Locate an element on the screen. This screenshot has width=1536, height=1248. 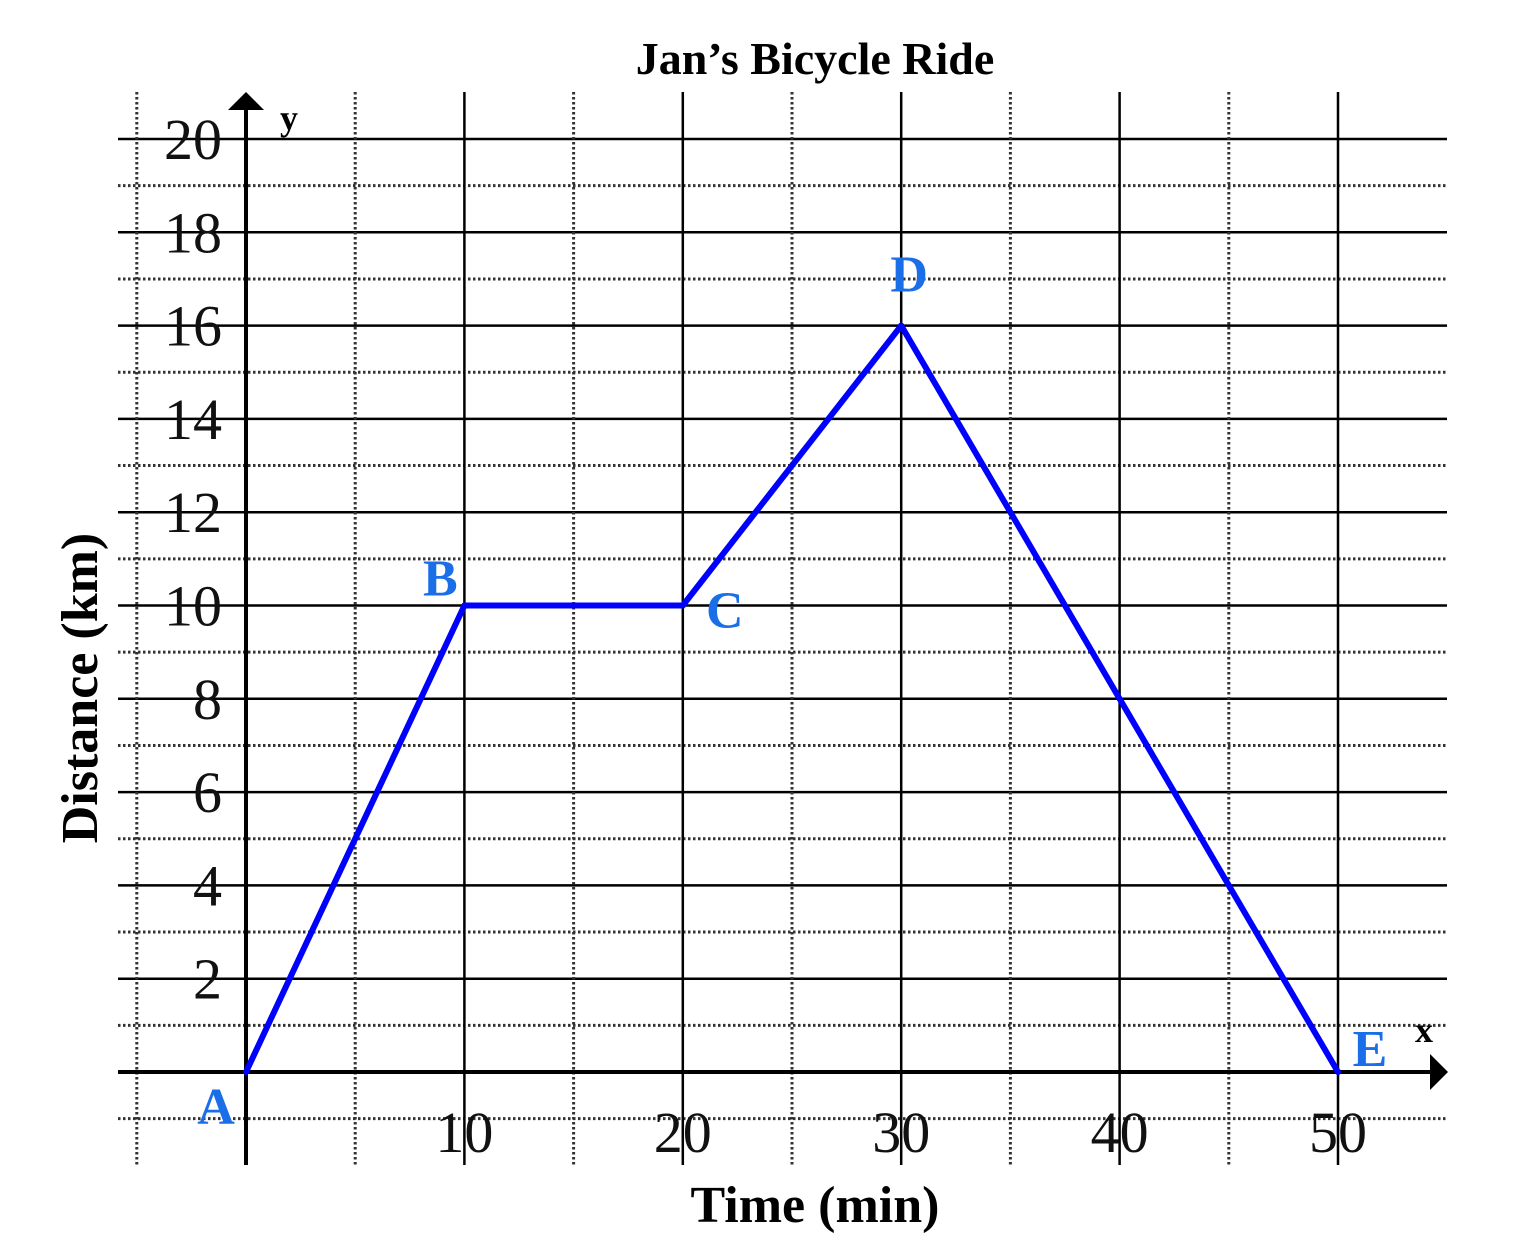
x-axis-arrow-icon is located at coordinates (1439, 1072).